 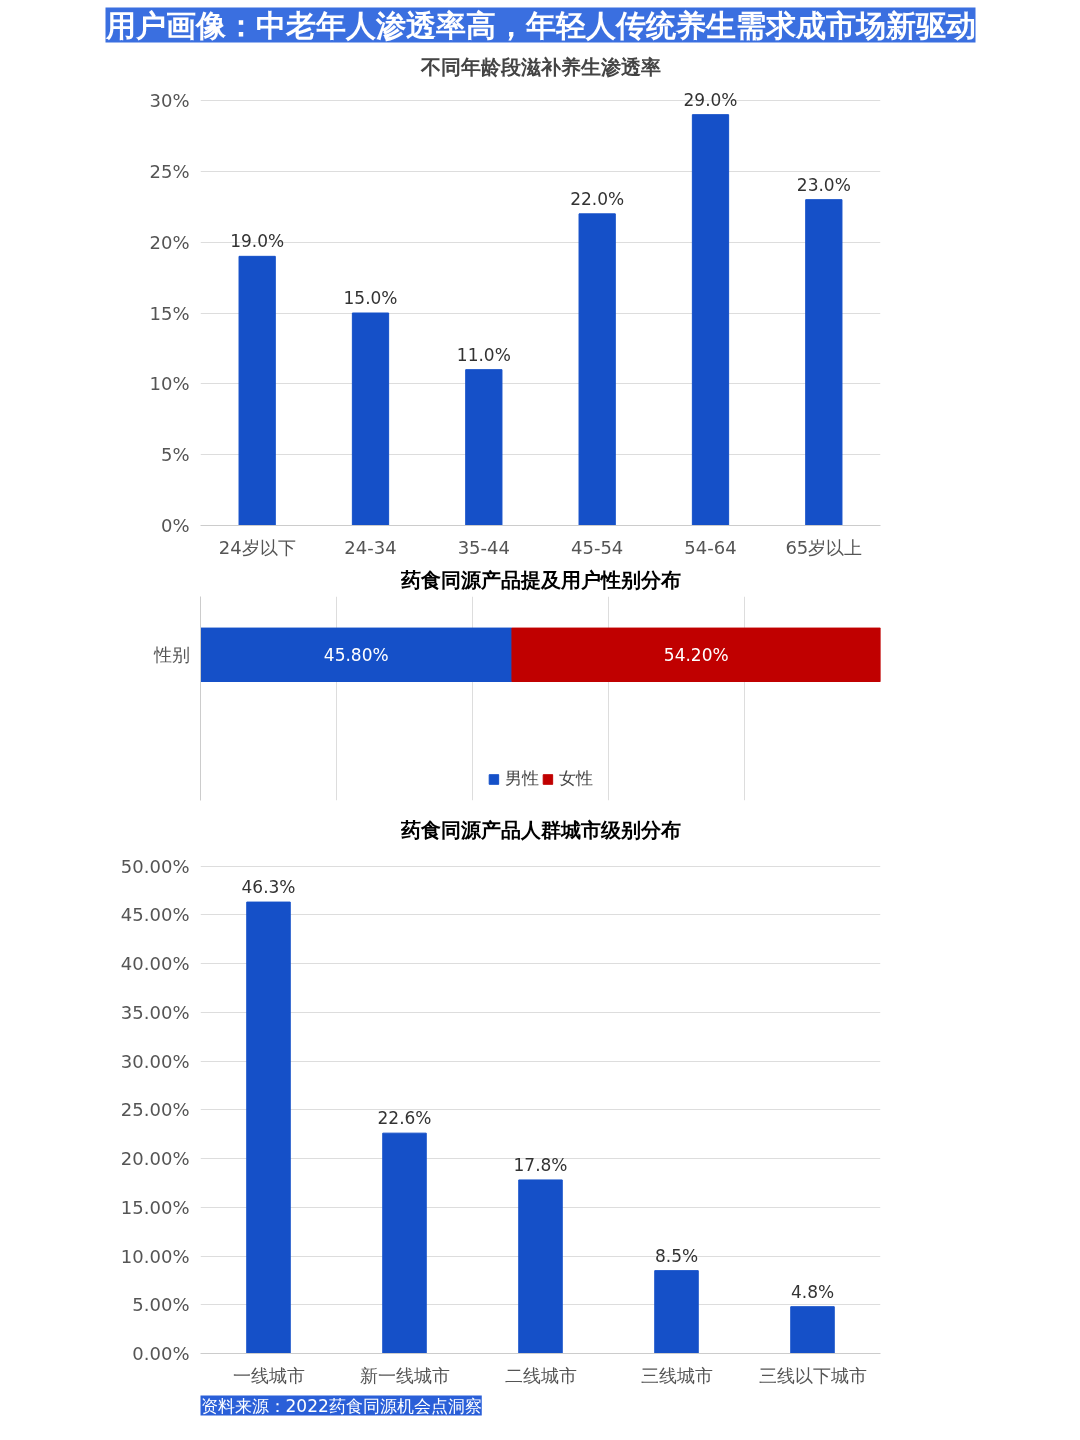 I want to click on legend-label: 男性, so click(x=521, y=778).